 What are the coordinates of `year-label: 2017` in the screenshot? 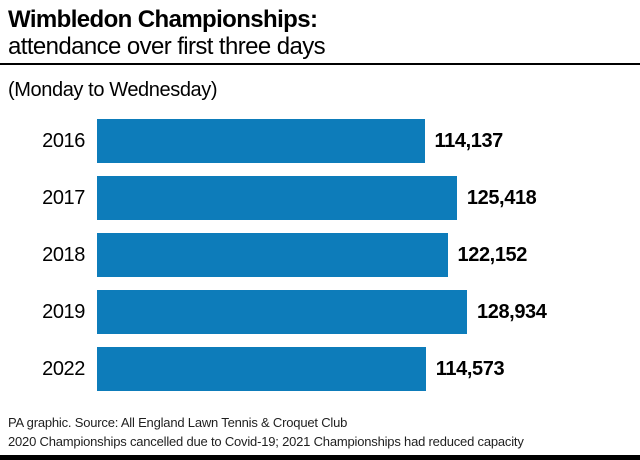 It's located at (63, 197).